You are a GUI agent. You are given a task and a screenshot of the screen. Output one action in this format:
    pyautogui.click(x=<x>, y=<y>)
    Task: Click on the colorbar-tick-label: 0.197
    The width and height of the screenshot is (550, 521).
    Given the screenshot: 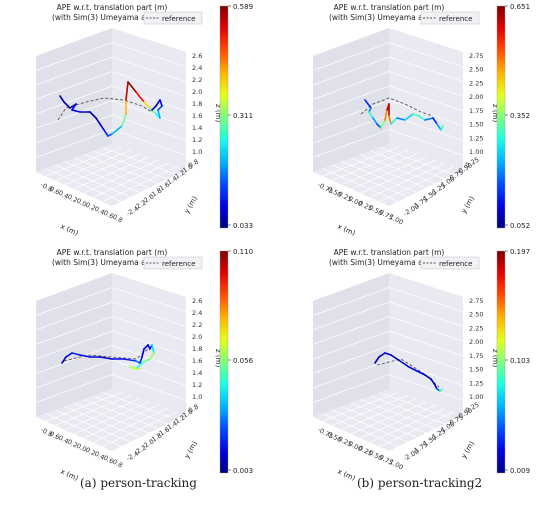 What is the action you would take?
    pyautogui.click(x=520, y=252)
    